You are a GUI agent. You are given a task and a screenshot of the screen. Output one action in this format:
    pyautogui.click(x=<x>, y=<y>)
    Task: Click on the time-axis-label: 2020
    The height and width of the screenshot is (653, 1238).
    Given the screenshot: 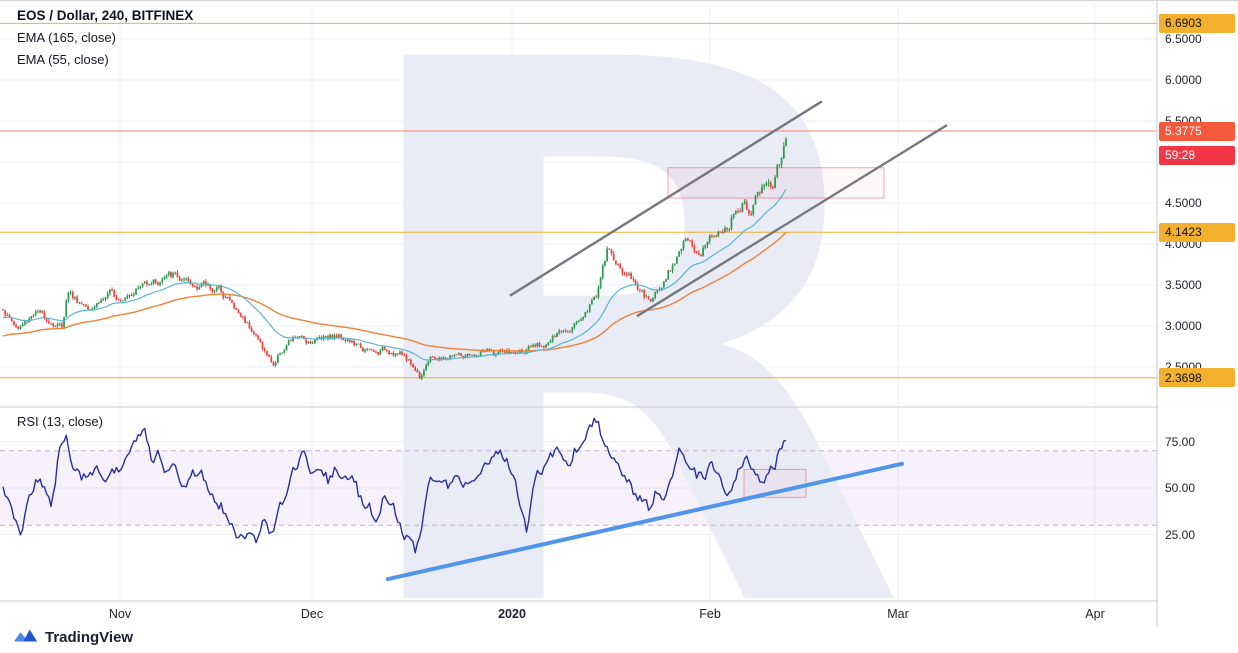 What is the action you would take?
    pyautogui.click(x=512, y=614)
    